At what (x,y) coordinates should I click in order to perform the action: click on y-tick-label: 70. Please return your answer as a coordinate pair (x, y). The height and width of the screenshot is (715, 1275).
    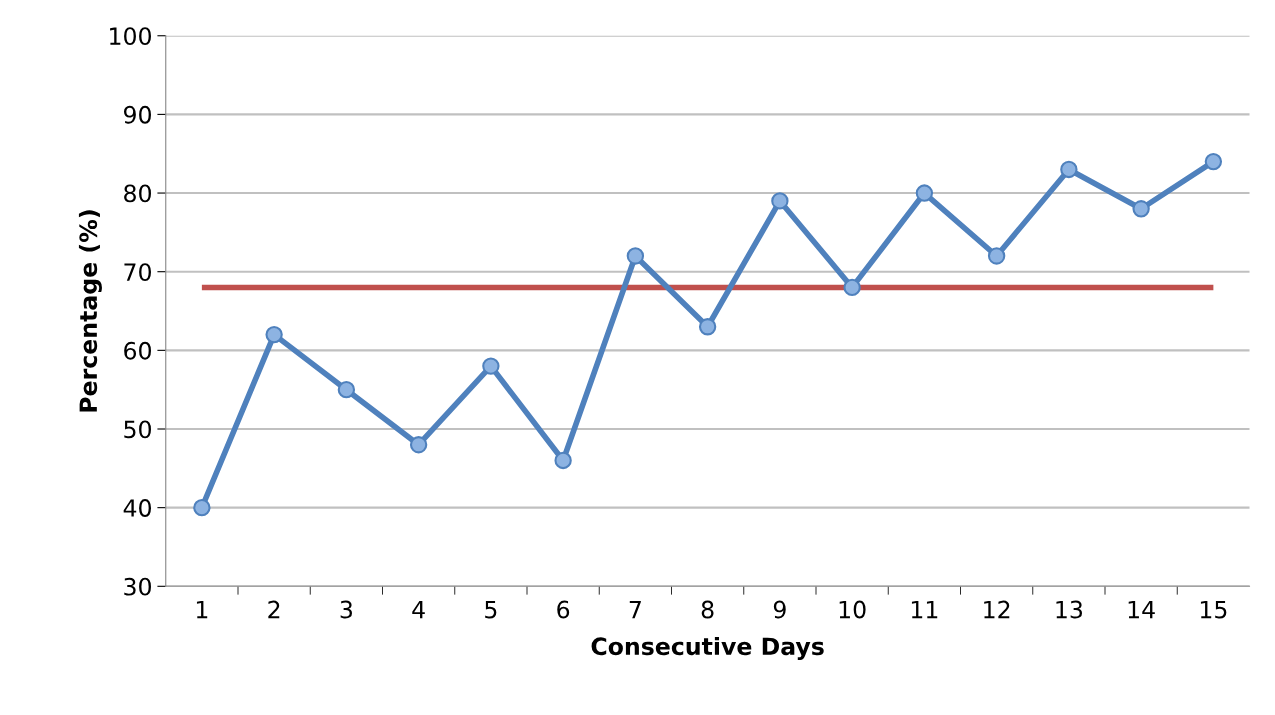
    Looking at the image, I should click on (137, 272).